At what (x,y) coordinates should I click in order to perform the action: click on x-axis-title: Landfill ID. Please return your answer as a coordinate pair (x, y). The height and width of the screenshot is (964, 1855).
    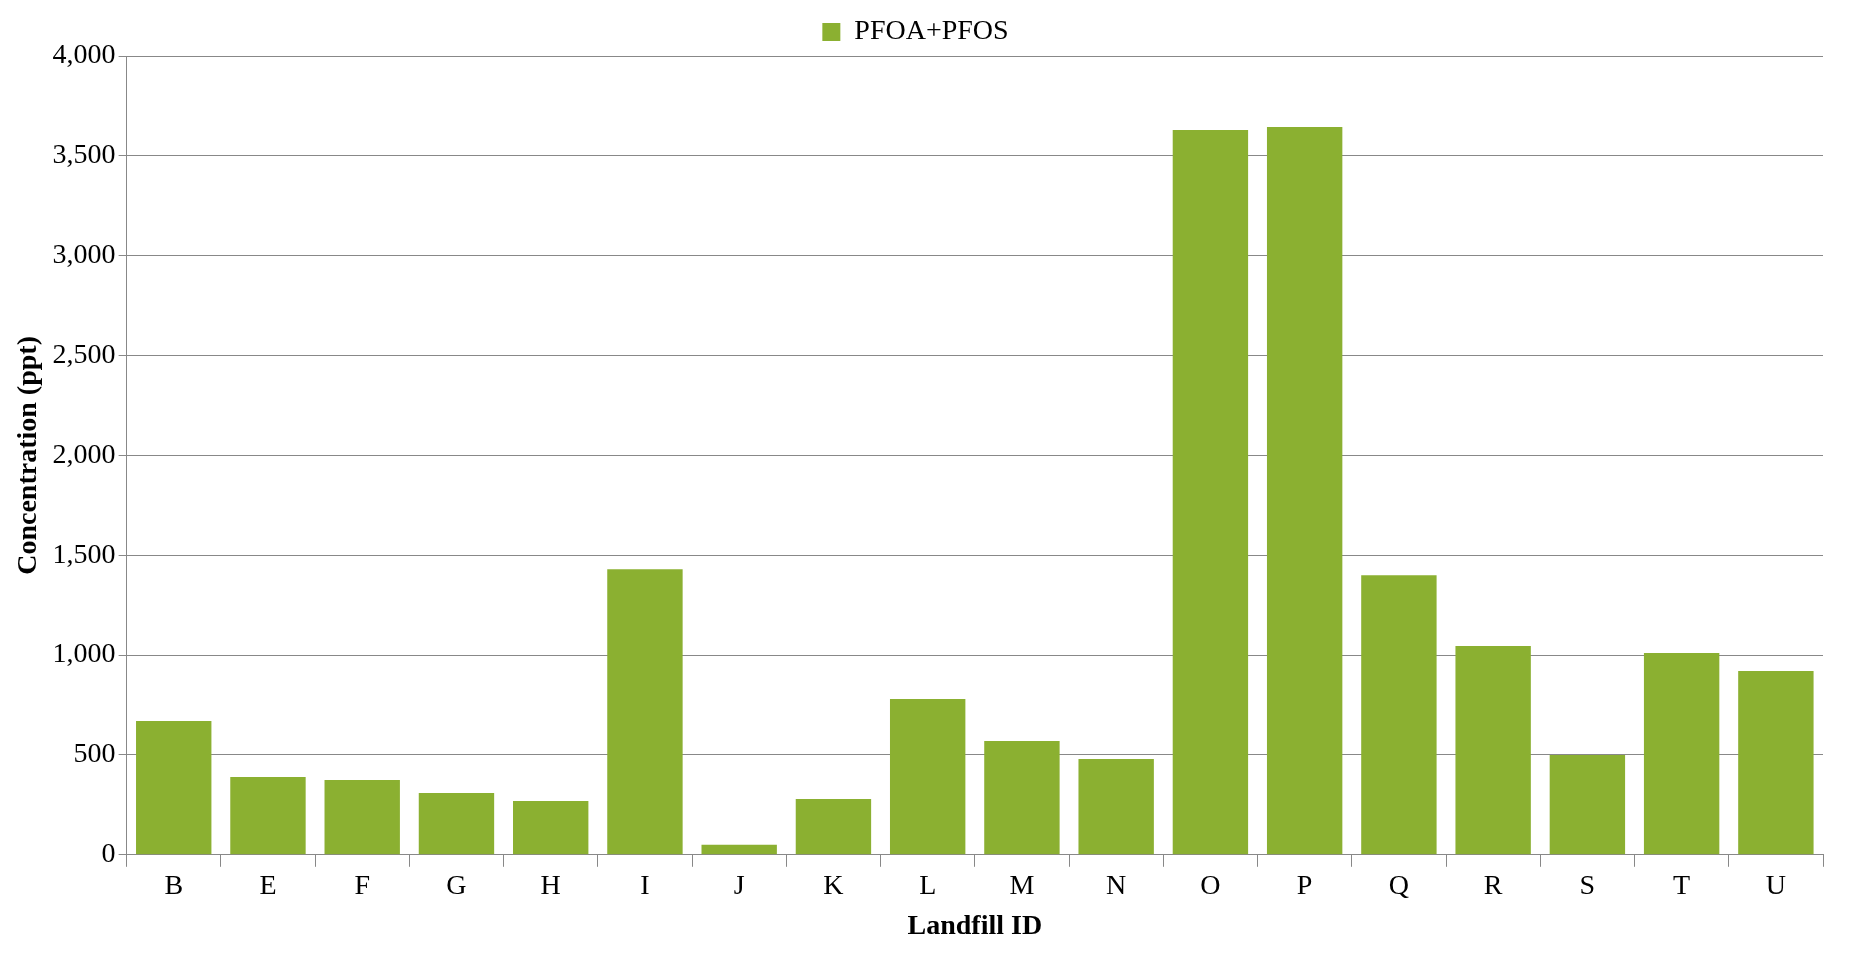
    Looking at the image, I should click on (975, 925).